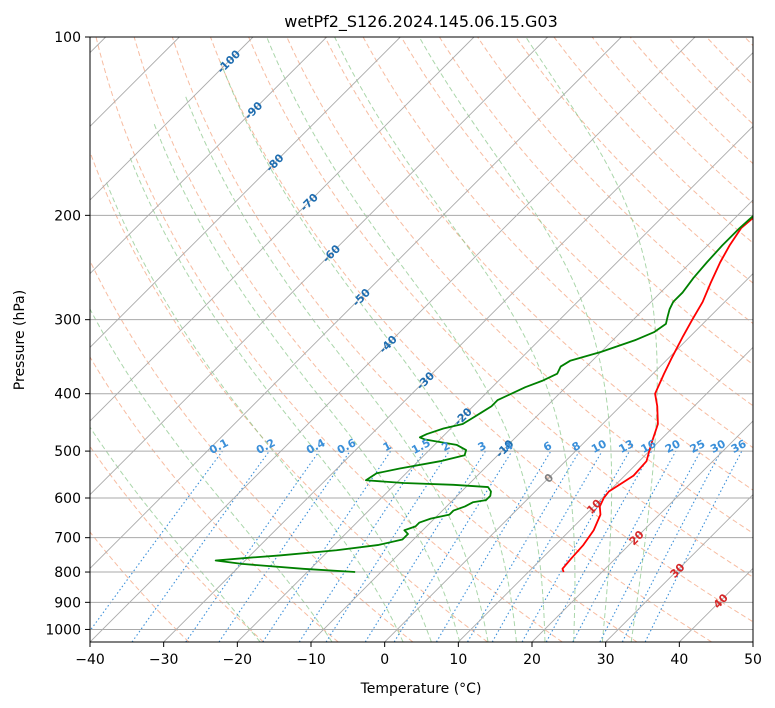  I want to click on x-tick-label: −10, so click(311, 660).